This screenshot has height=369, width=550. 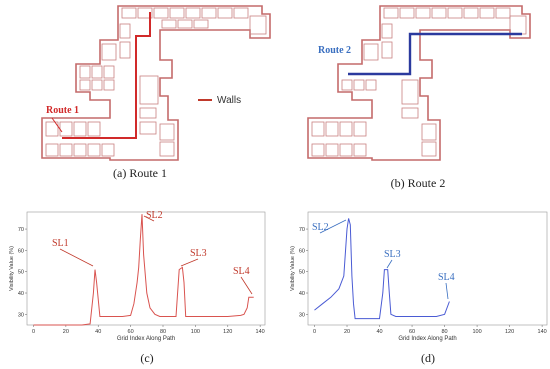 What do you see at coordinates (418, 183) in the screenshot?
I see `caption: (b) Route 2` at bounding box center [418, 183].